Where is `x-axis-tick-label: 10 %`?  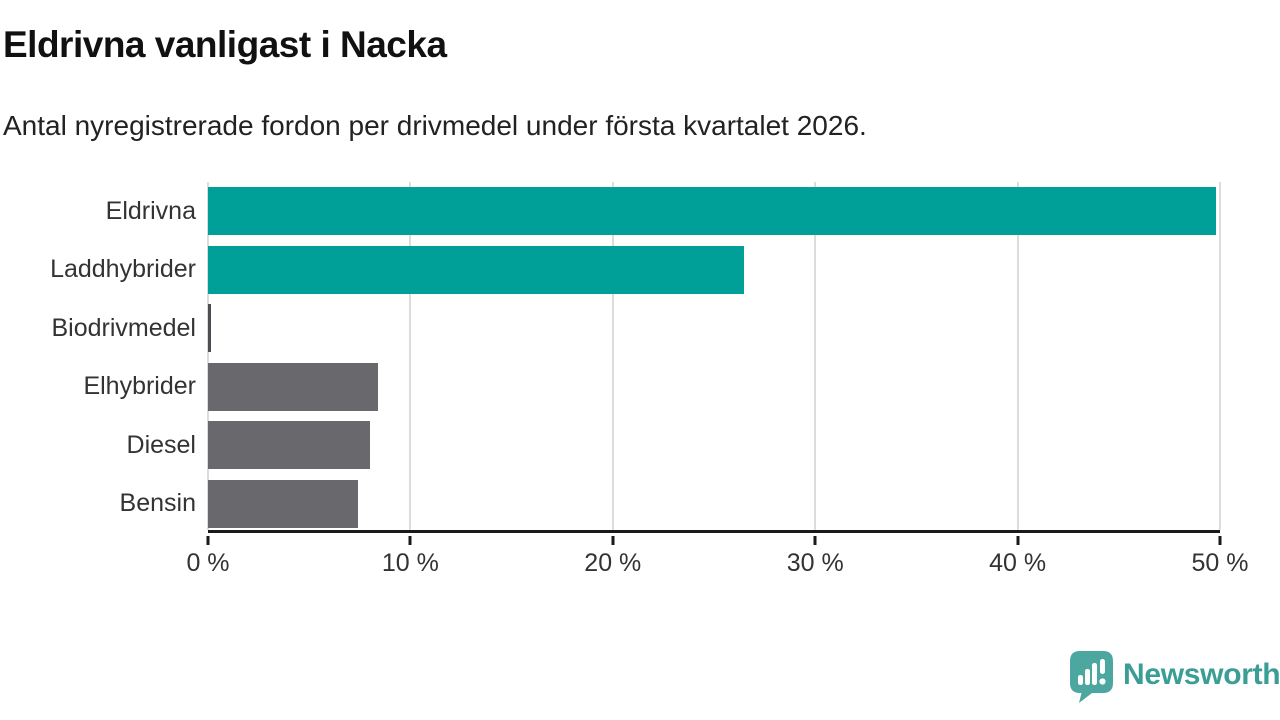
x-axis-tick-label: 10 % is located at coordinates (410, 563).